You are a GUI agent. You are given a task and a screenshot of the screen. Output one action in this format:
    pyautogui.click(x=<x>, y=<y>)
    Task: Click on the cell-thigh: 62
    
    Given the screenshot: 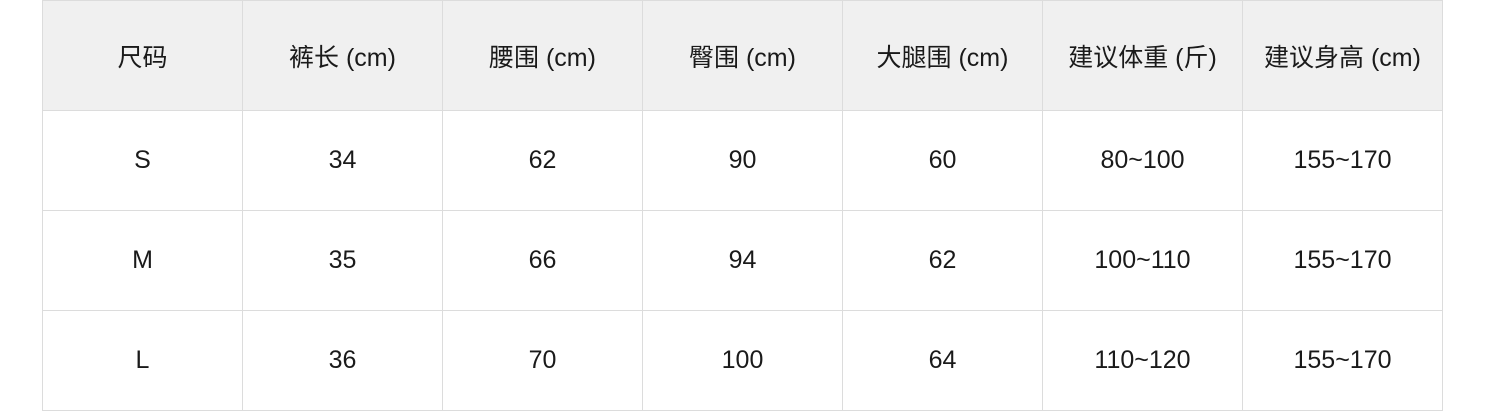 What is the action you would take?
    pyautogui.click(x=942, y=260)
    